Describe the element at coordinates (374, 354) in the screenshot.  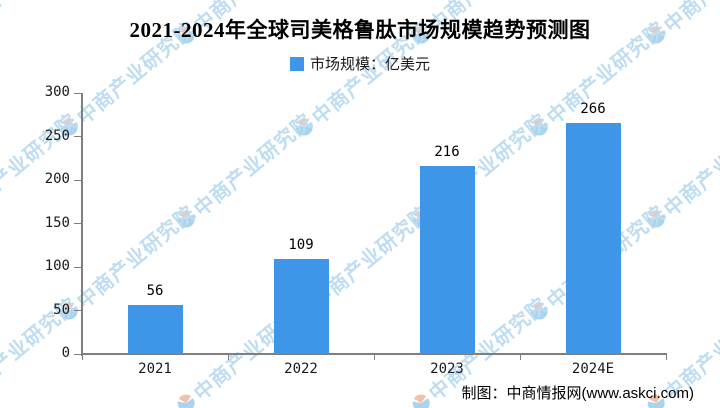
I see `x-axis-line` at that location.